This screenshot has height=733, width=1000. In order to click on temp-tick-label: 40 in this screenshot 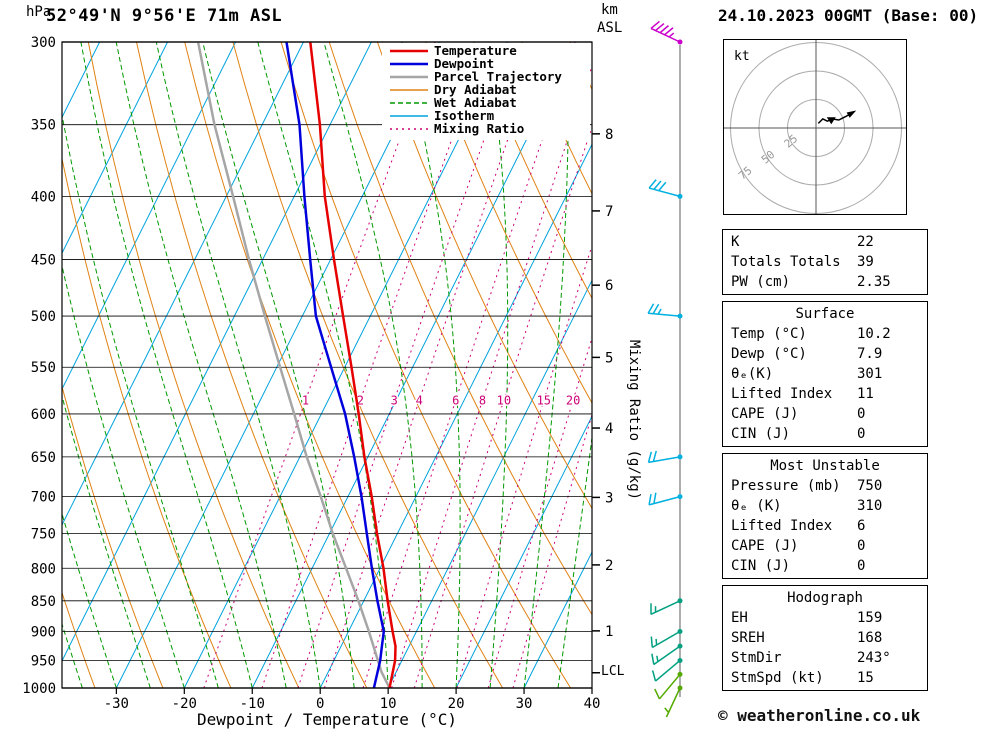, I will do `click(592, 704)`.